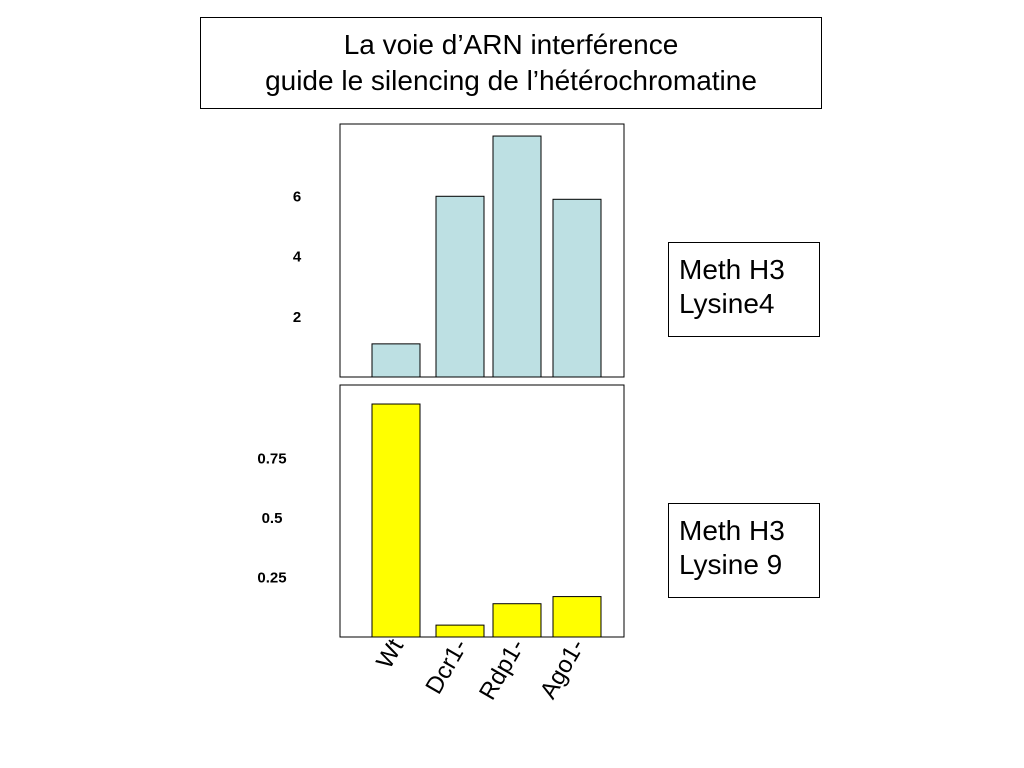 The image size is (1024, 768). I want to click on title-line-2: guide le silencing de l’hétérochromatine, so click(511, 80).